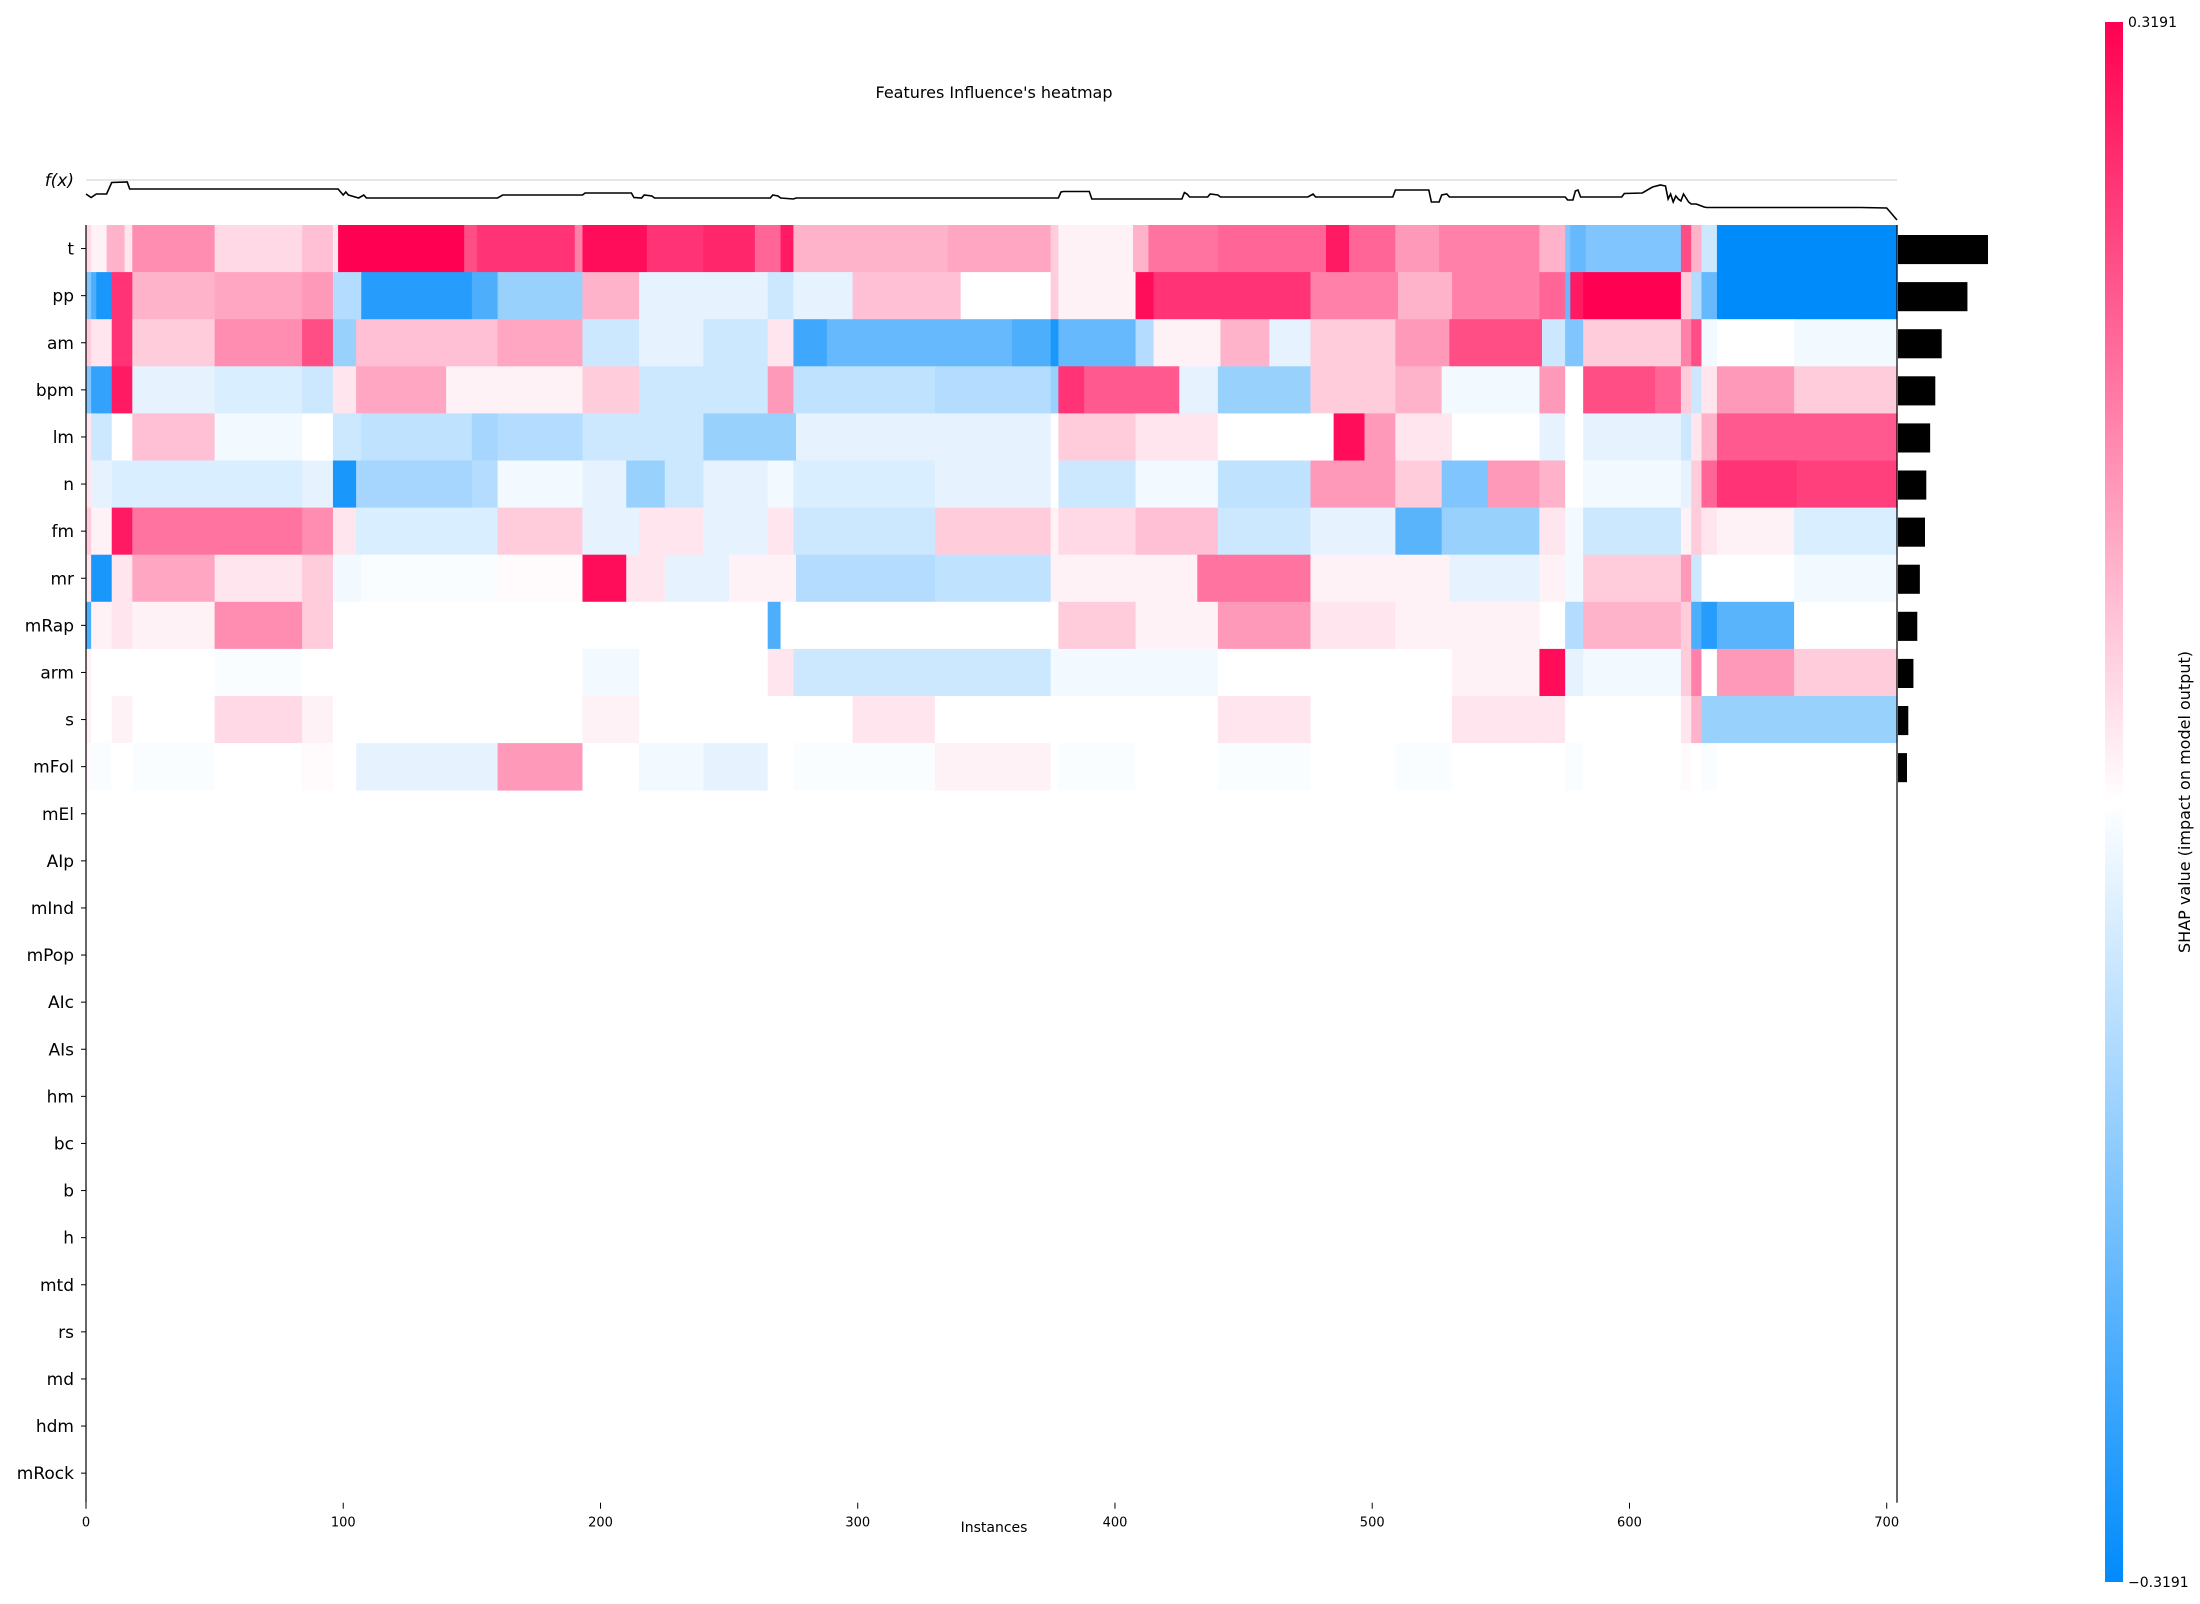 This screenshot has width=2200, height=1604. Describe the element at coordinates (86, 1523) in the screenshot. I see `x-tick-label: 0` at that location.